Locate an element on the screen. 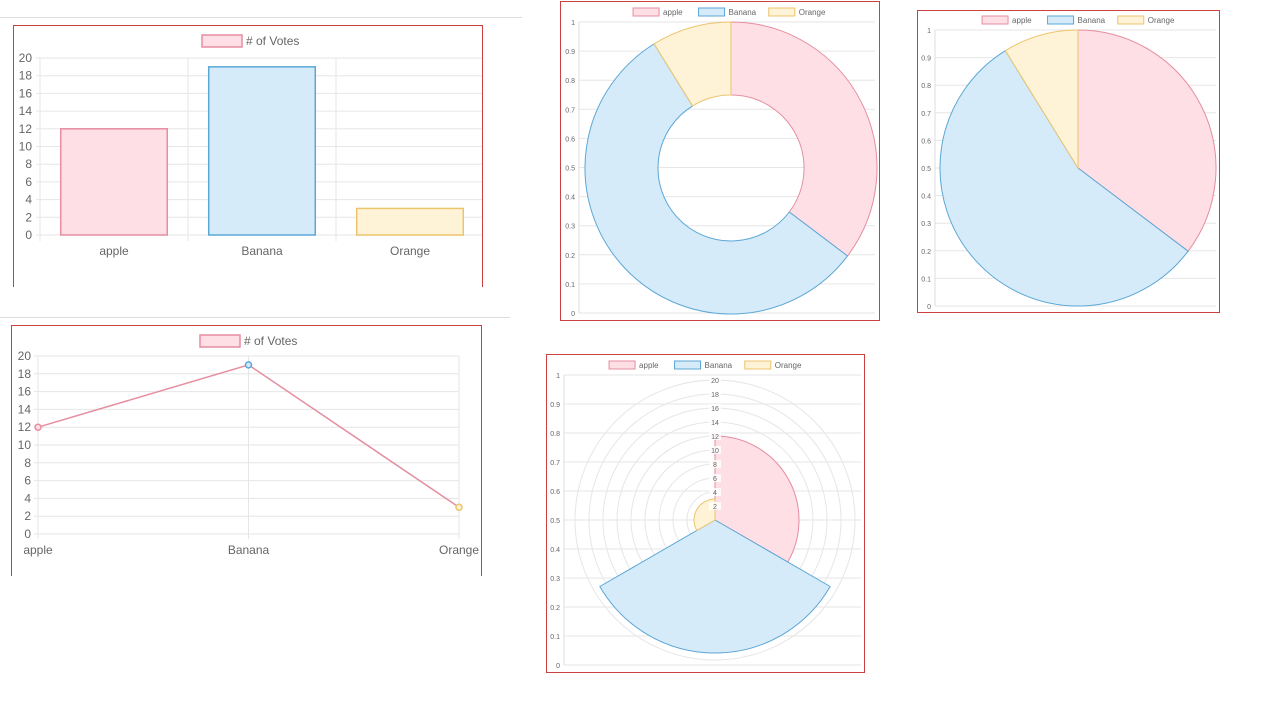 This screenshot has height=720, width=1280. radial-tick-label: 18 is located at coordinates (715, 395).